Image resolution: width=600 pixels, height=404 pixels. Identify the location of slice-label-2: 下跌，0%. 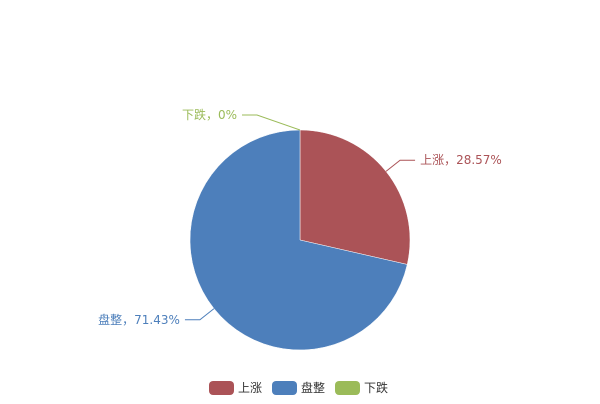
(209, 114).